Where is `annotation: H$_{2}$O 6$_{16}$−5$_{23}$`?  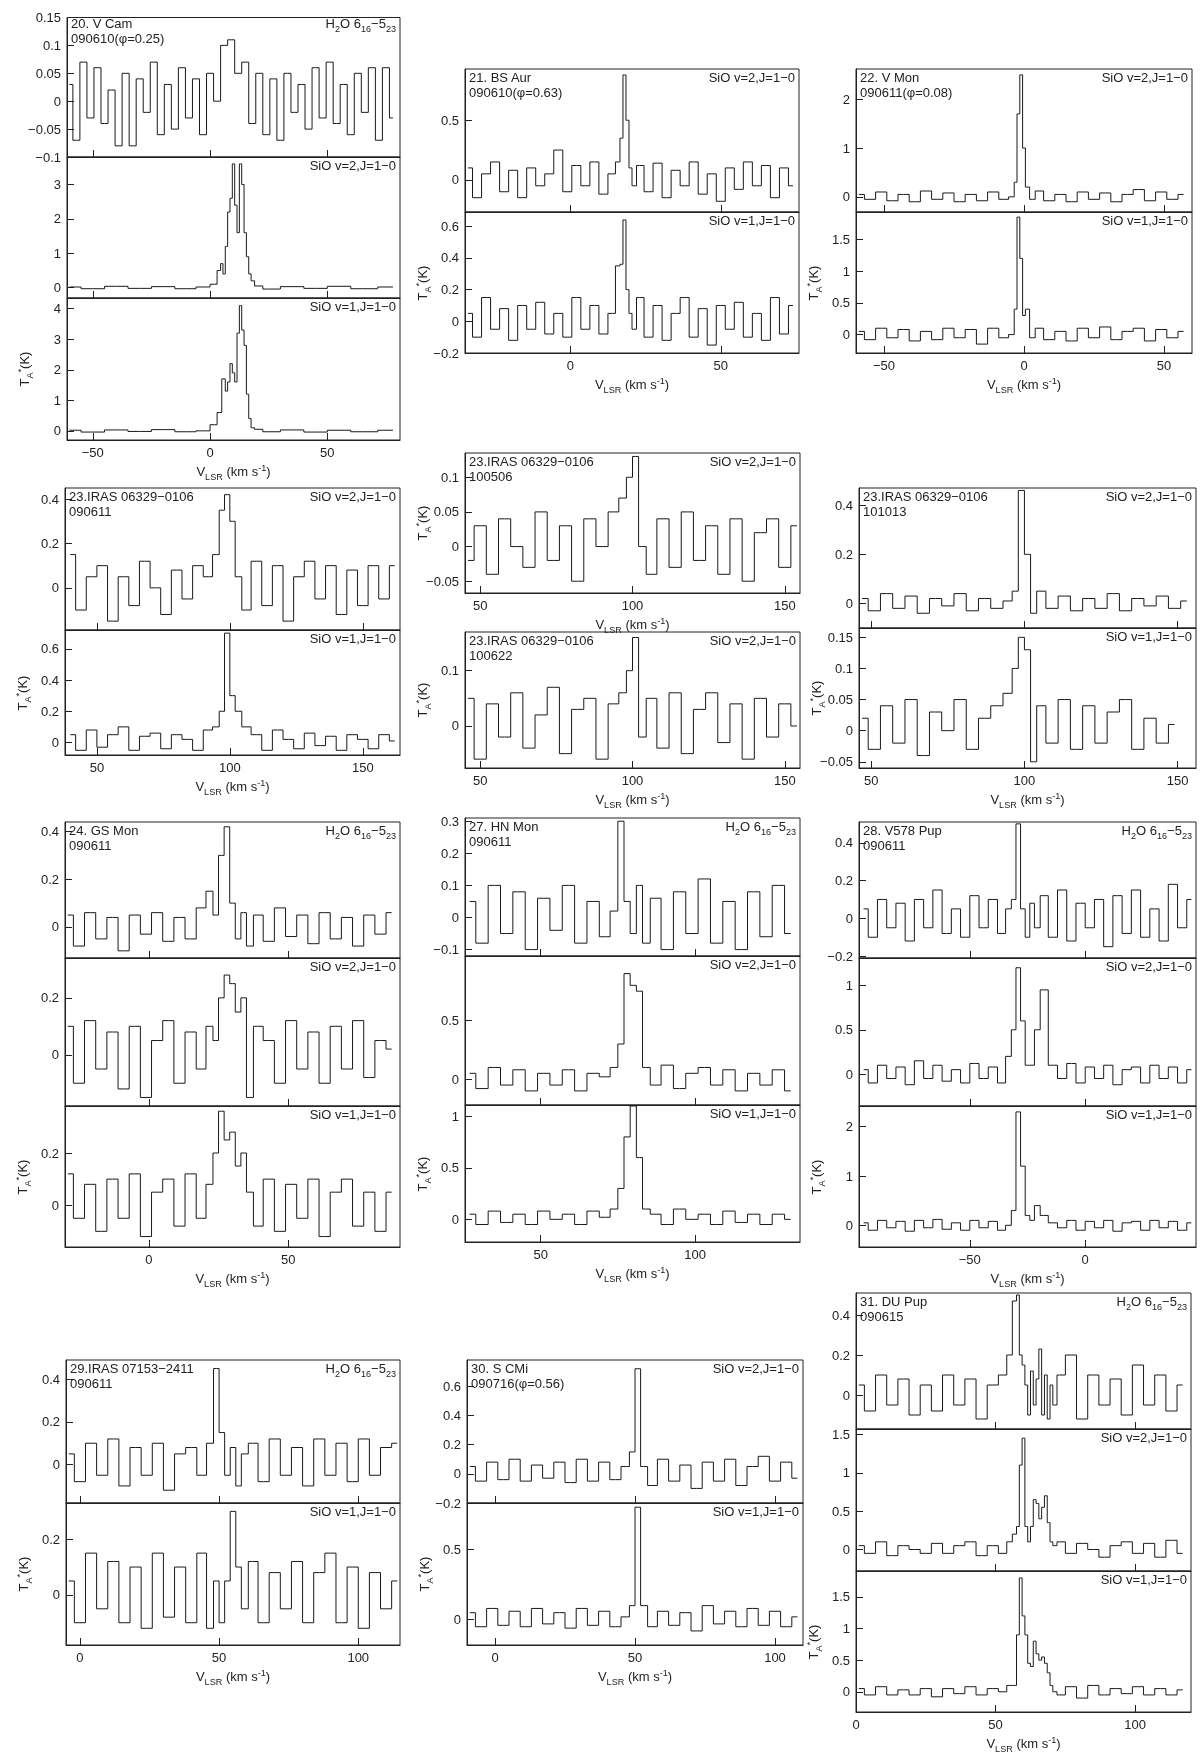
annotation: H$_{2}$O 6$_{16}$−5$_{23}$ is located at coordinates (1156, 832).